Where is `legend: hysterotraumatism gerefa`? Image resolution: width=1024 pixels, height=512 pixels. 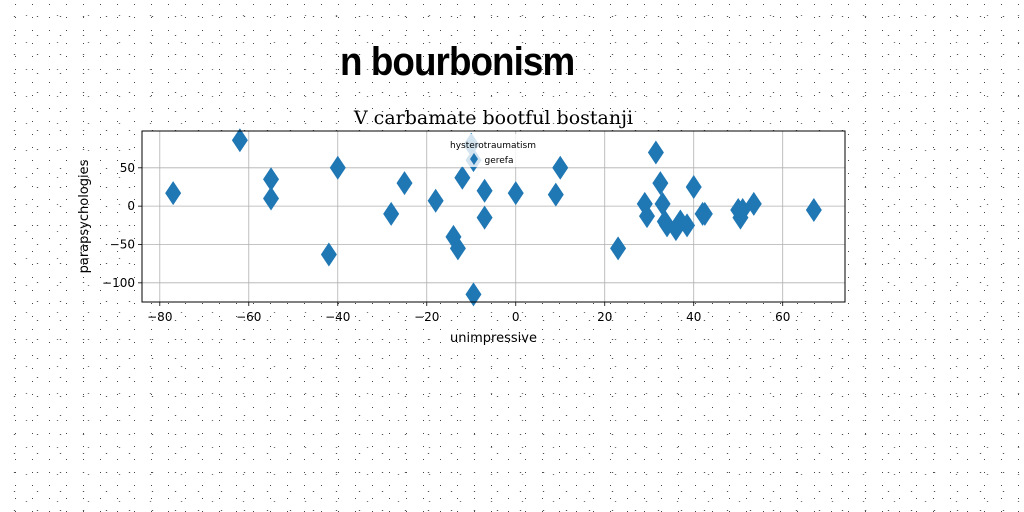
legend: hysterotraumatism gerefa is located at coordinates (494, 150).